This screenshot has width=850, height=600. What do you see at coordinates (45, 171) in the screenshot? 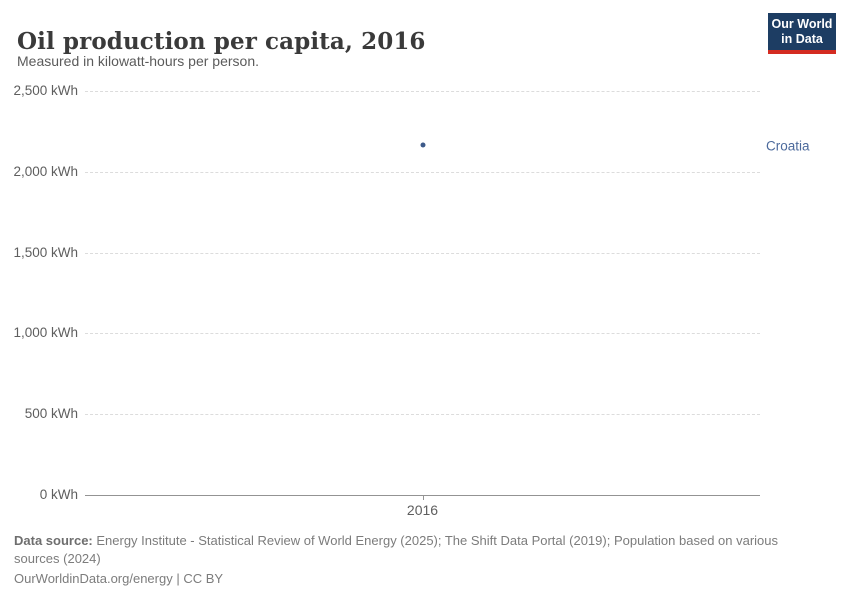
I see `y-tick-label: 2,000 kWh` at bounding box center [45, 171].